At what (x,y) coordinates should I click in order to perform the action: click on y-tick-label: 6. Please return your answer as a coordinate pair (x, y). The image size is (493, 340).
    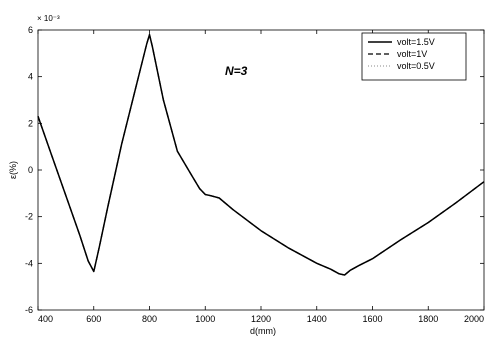
    Looking at the image, I should click on (30, 30).